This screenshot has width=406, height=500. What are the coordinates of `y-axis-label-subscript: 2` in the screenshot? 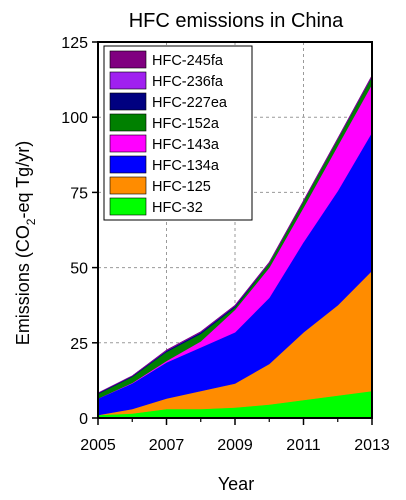 It's located at (31, 221).